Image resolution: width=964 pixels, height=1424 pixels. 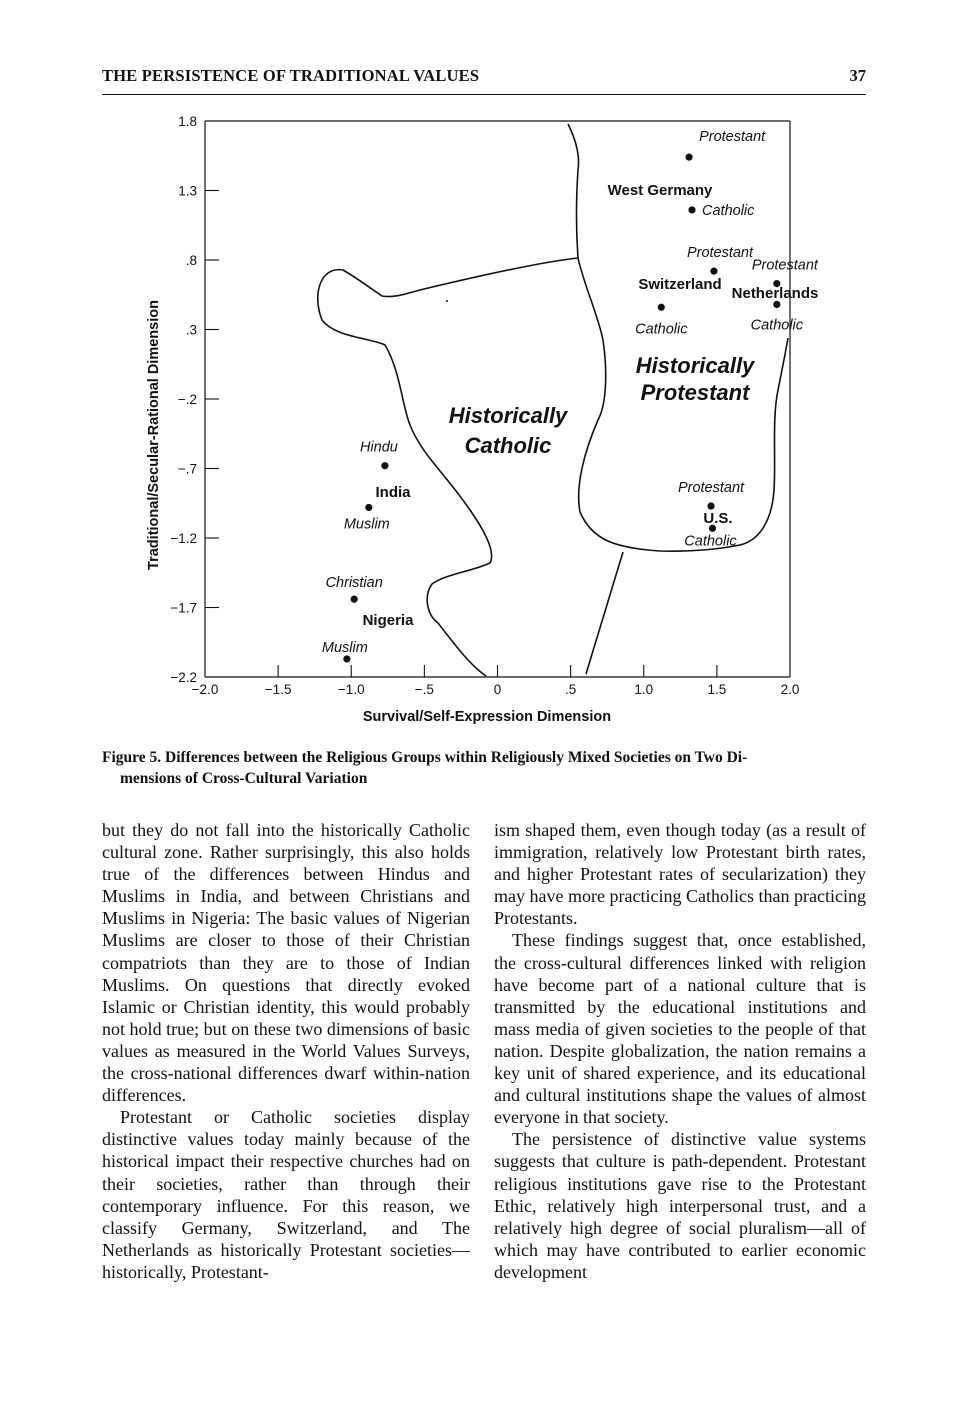 What do you see at coordinates (660, 190) in the screenshot?
I see `country-label: West Germany` at bounding box center [660, 190].